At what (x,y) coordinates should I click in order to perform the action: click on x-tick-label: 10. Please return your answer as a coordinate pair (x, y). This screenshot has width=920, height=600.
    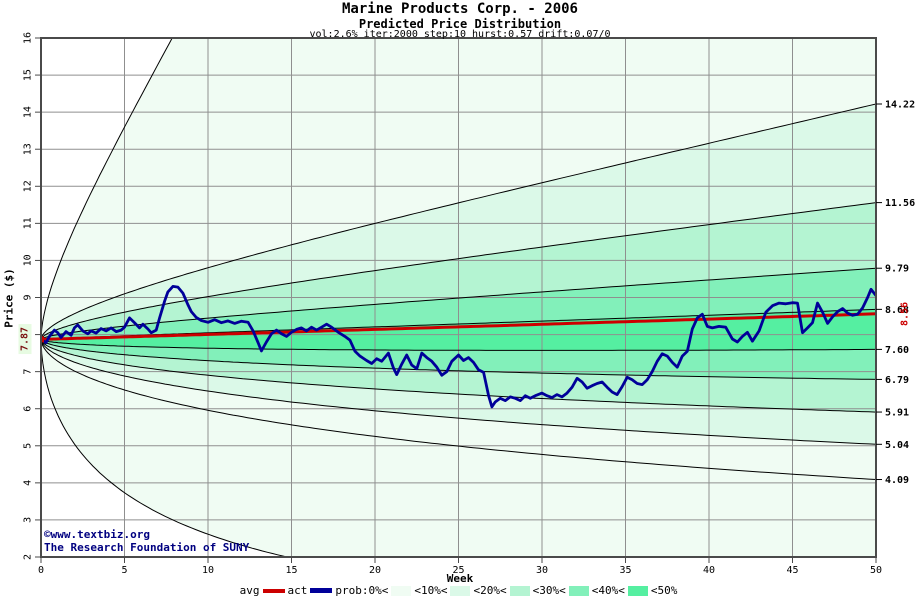
    Looking at the image, I should click on (208, 570).